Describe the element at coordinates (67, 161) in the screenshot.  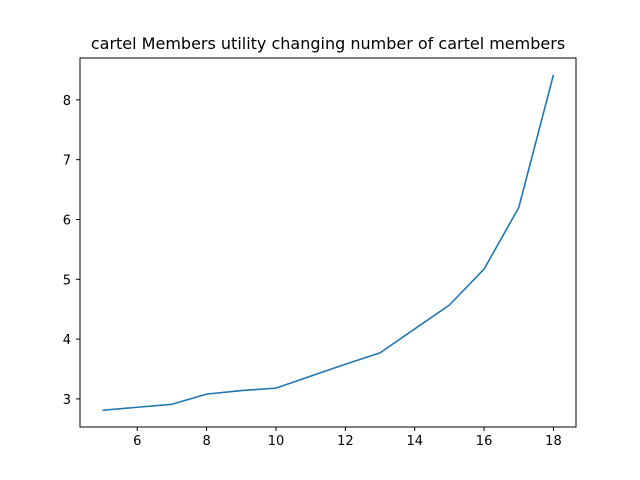
I see `y-tick-label: 7` at that location.